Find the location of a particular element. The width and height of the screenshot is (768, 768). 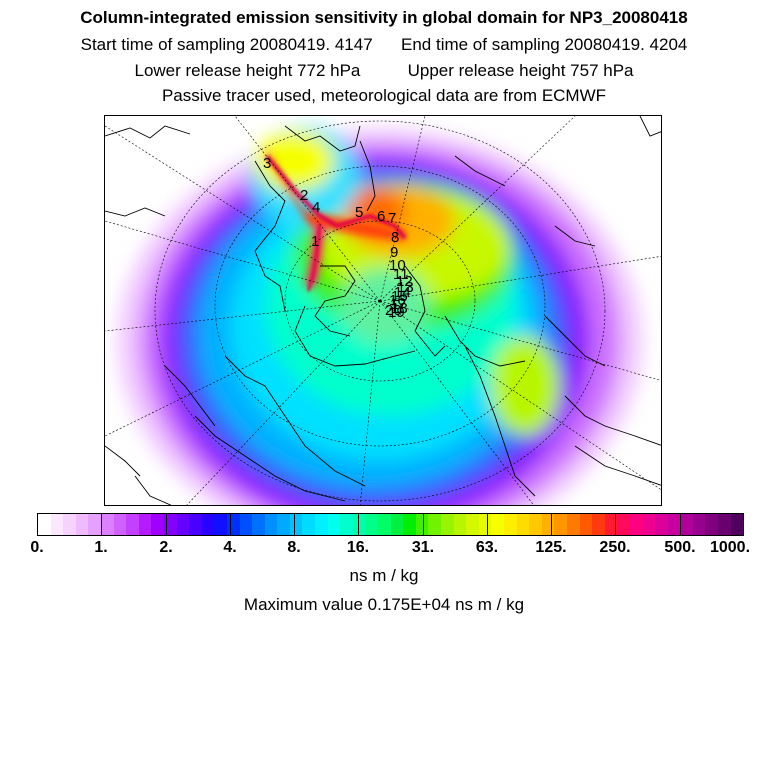

colorbar-tick-label: 500. is located at coordinates (680, 547).